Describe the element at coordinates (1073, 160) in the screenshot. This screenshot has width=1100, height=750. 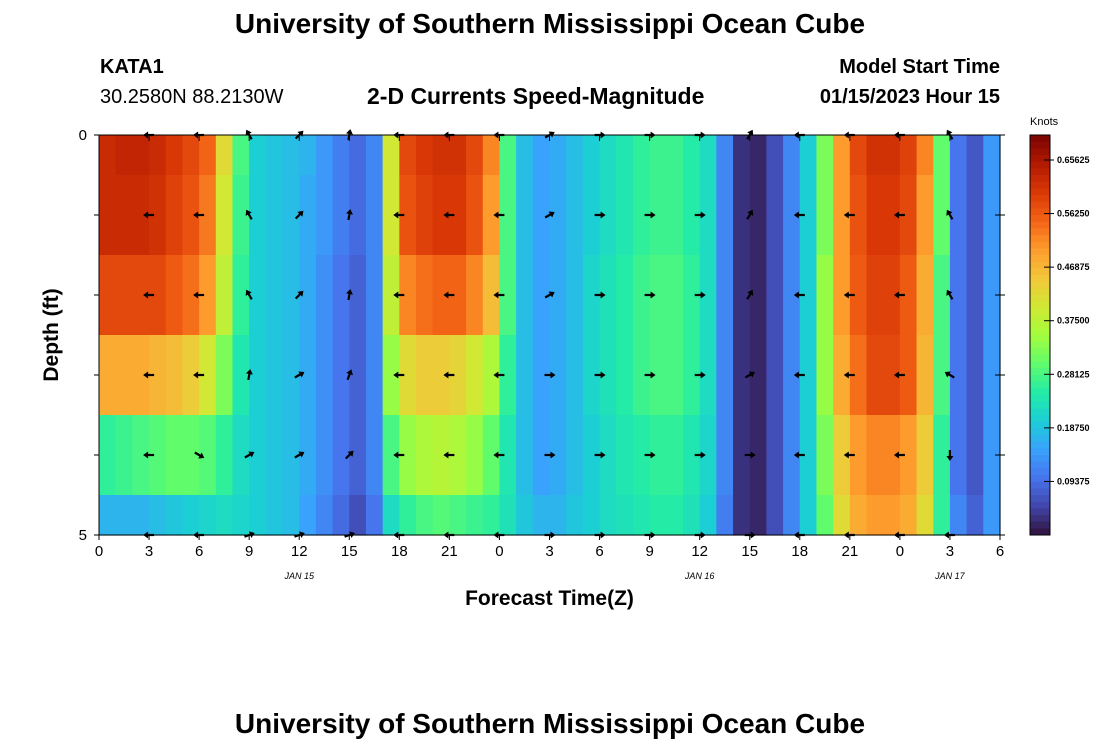
I see `colorbar-tick-label: 0.65625` at that location.